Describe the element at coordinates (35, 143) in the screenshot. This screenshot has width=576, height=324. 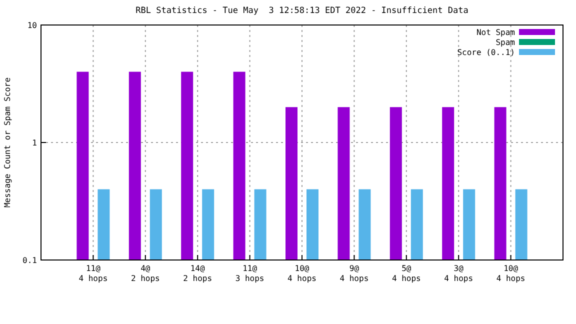
I see `y-tick-label: 1` at that location.